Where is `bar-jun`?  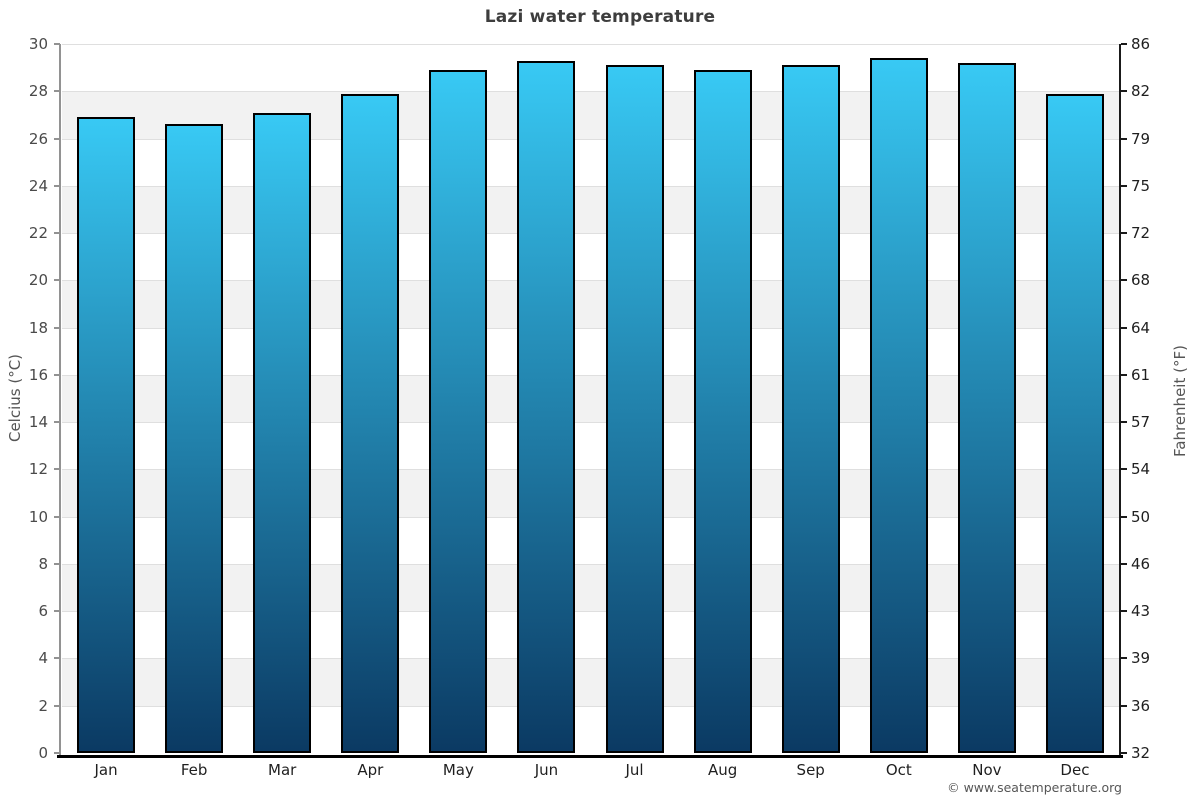
bar-jun is located at coordinates (546, 406).